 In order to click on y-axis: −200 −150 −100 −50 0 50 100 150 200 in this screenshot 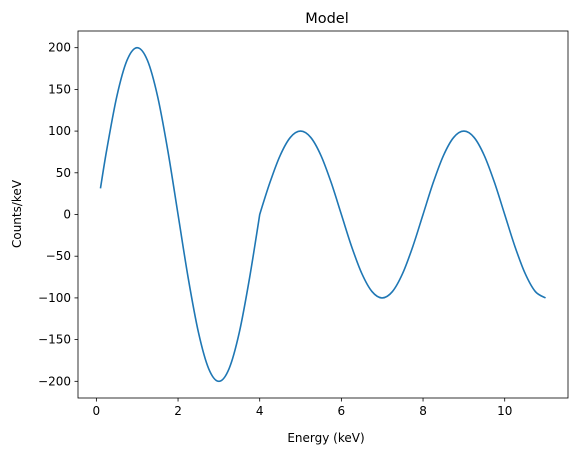, I will do `click(58, 214)`.